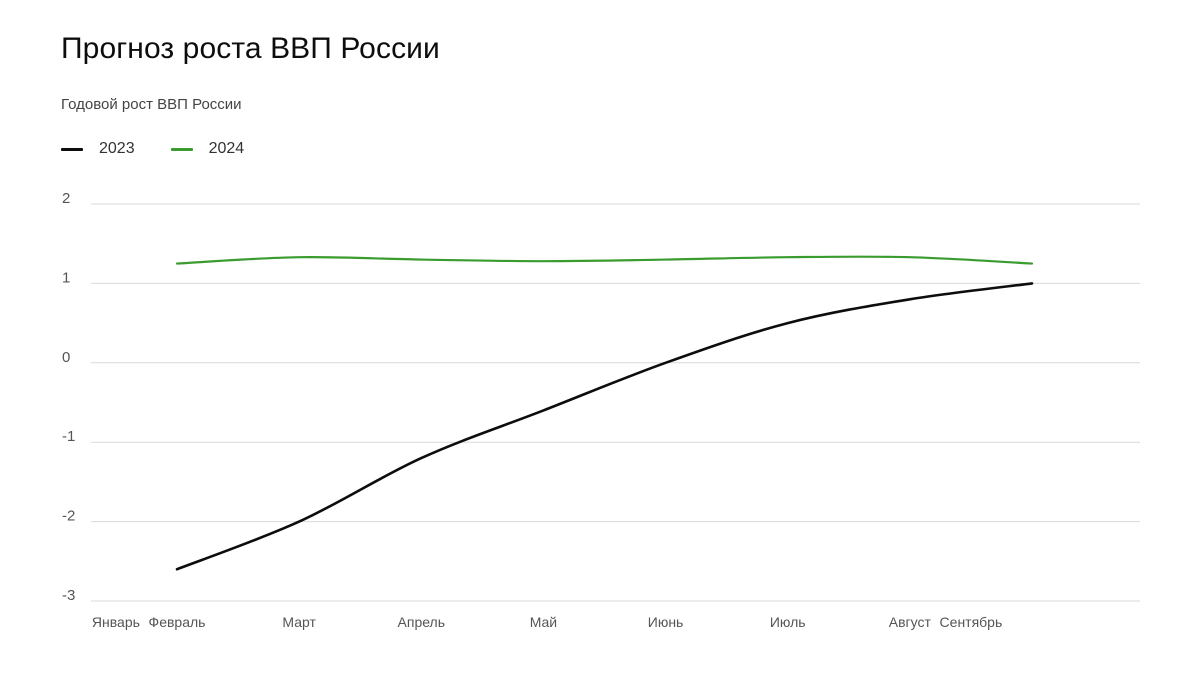 The height and width of the screenshot is (676, 1200). I want to click on x-tick-label: Июль, so click(788, 622).